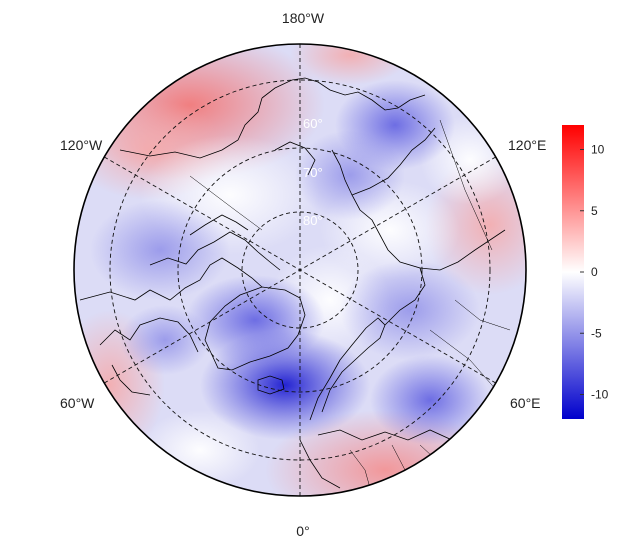 This screenshot has height=552, width=625. What do you see at coordinates (343, 94) in the screenshot?
I see `bering-coastline` at bounding box center [343, 94].